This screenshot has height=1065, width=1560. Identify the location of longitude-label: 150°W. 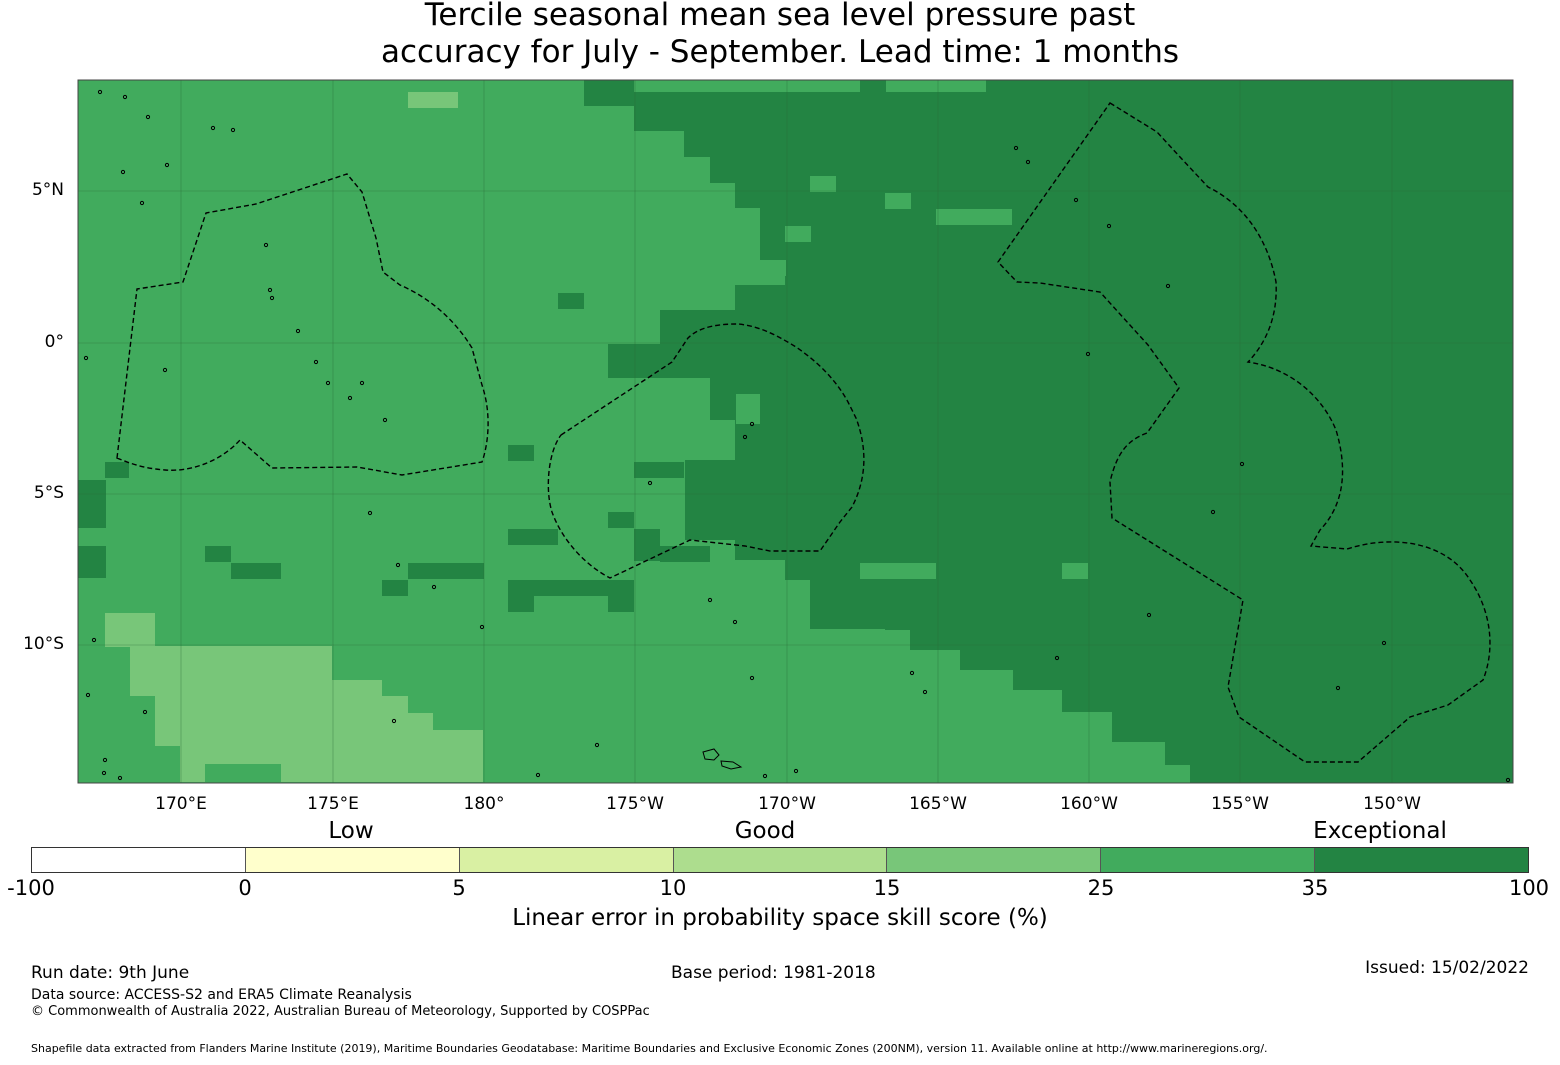
(1392, 804).